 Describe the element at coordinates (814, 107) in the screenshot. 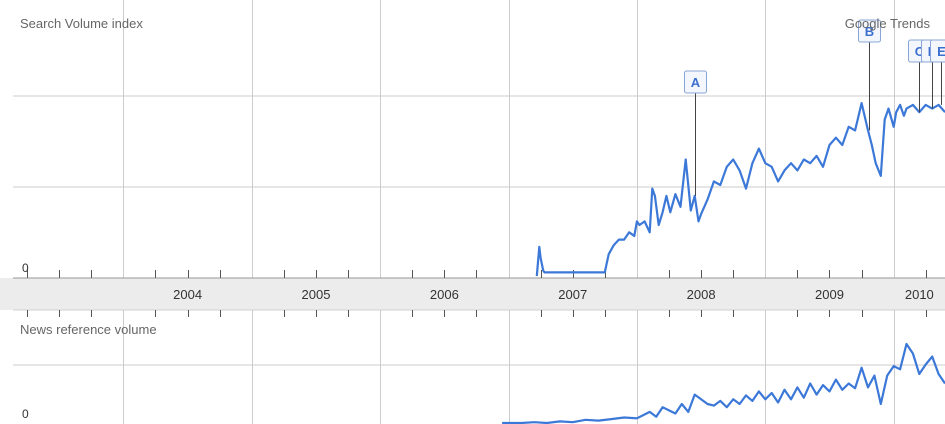

I see `event-flags: ABCDE` at that location.